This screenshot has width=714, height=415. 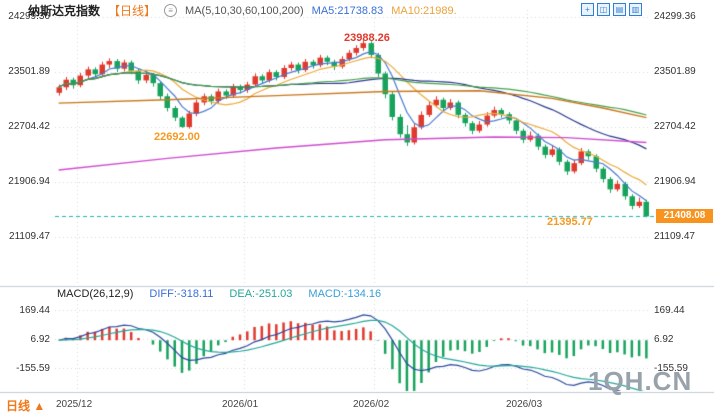 What do you see at coordinates (39, 406) in the screenshot?
I see `chevron-up-icon: ▲` at bounding box center [39, 406].